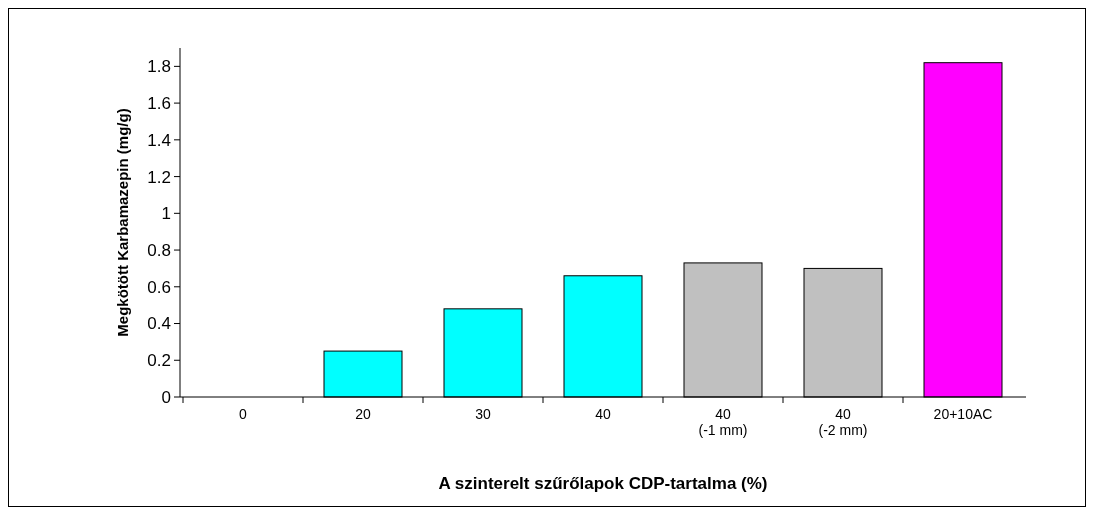 Image resolution: width=1094 pixels, height=515 pixels. Describe the element at coordinates (159, 361) in the screenshot. I see `y-tick-label: 0.2` at that location.